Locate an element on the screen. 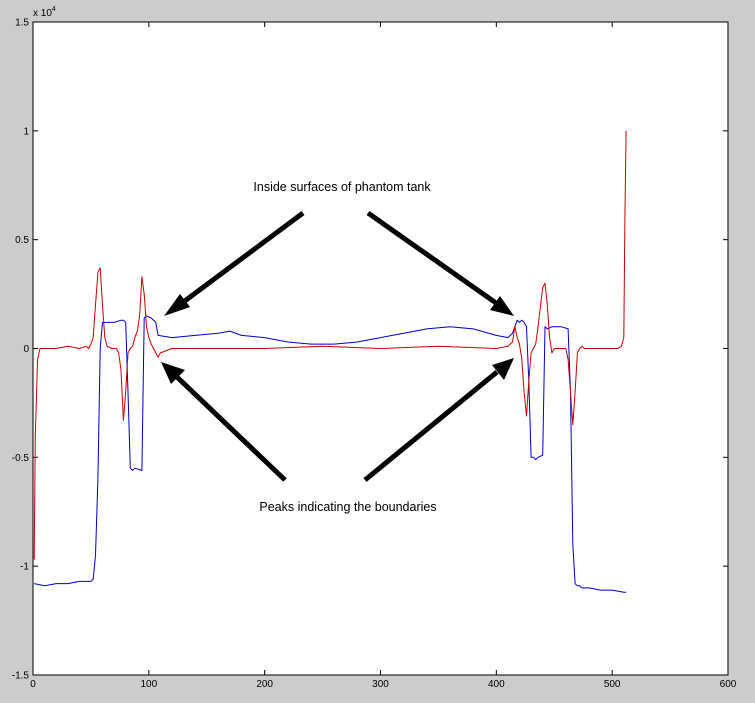 The image size is (755, 703). arrow-upper-right is located at coordinates (440, 263).